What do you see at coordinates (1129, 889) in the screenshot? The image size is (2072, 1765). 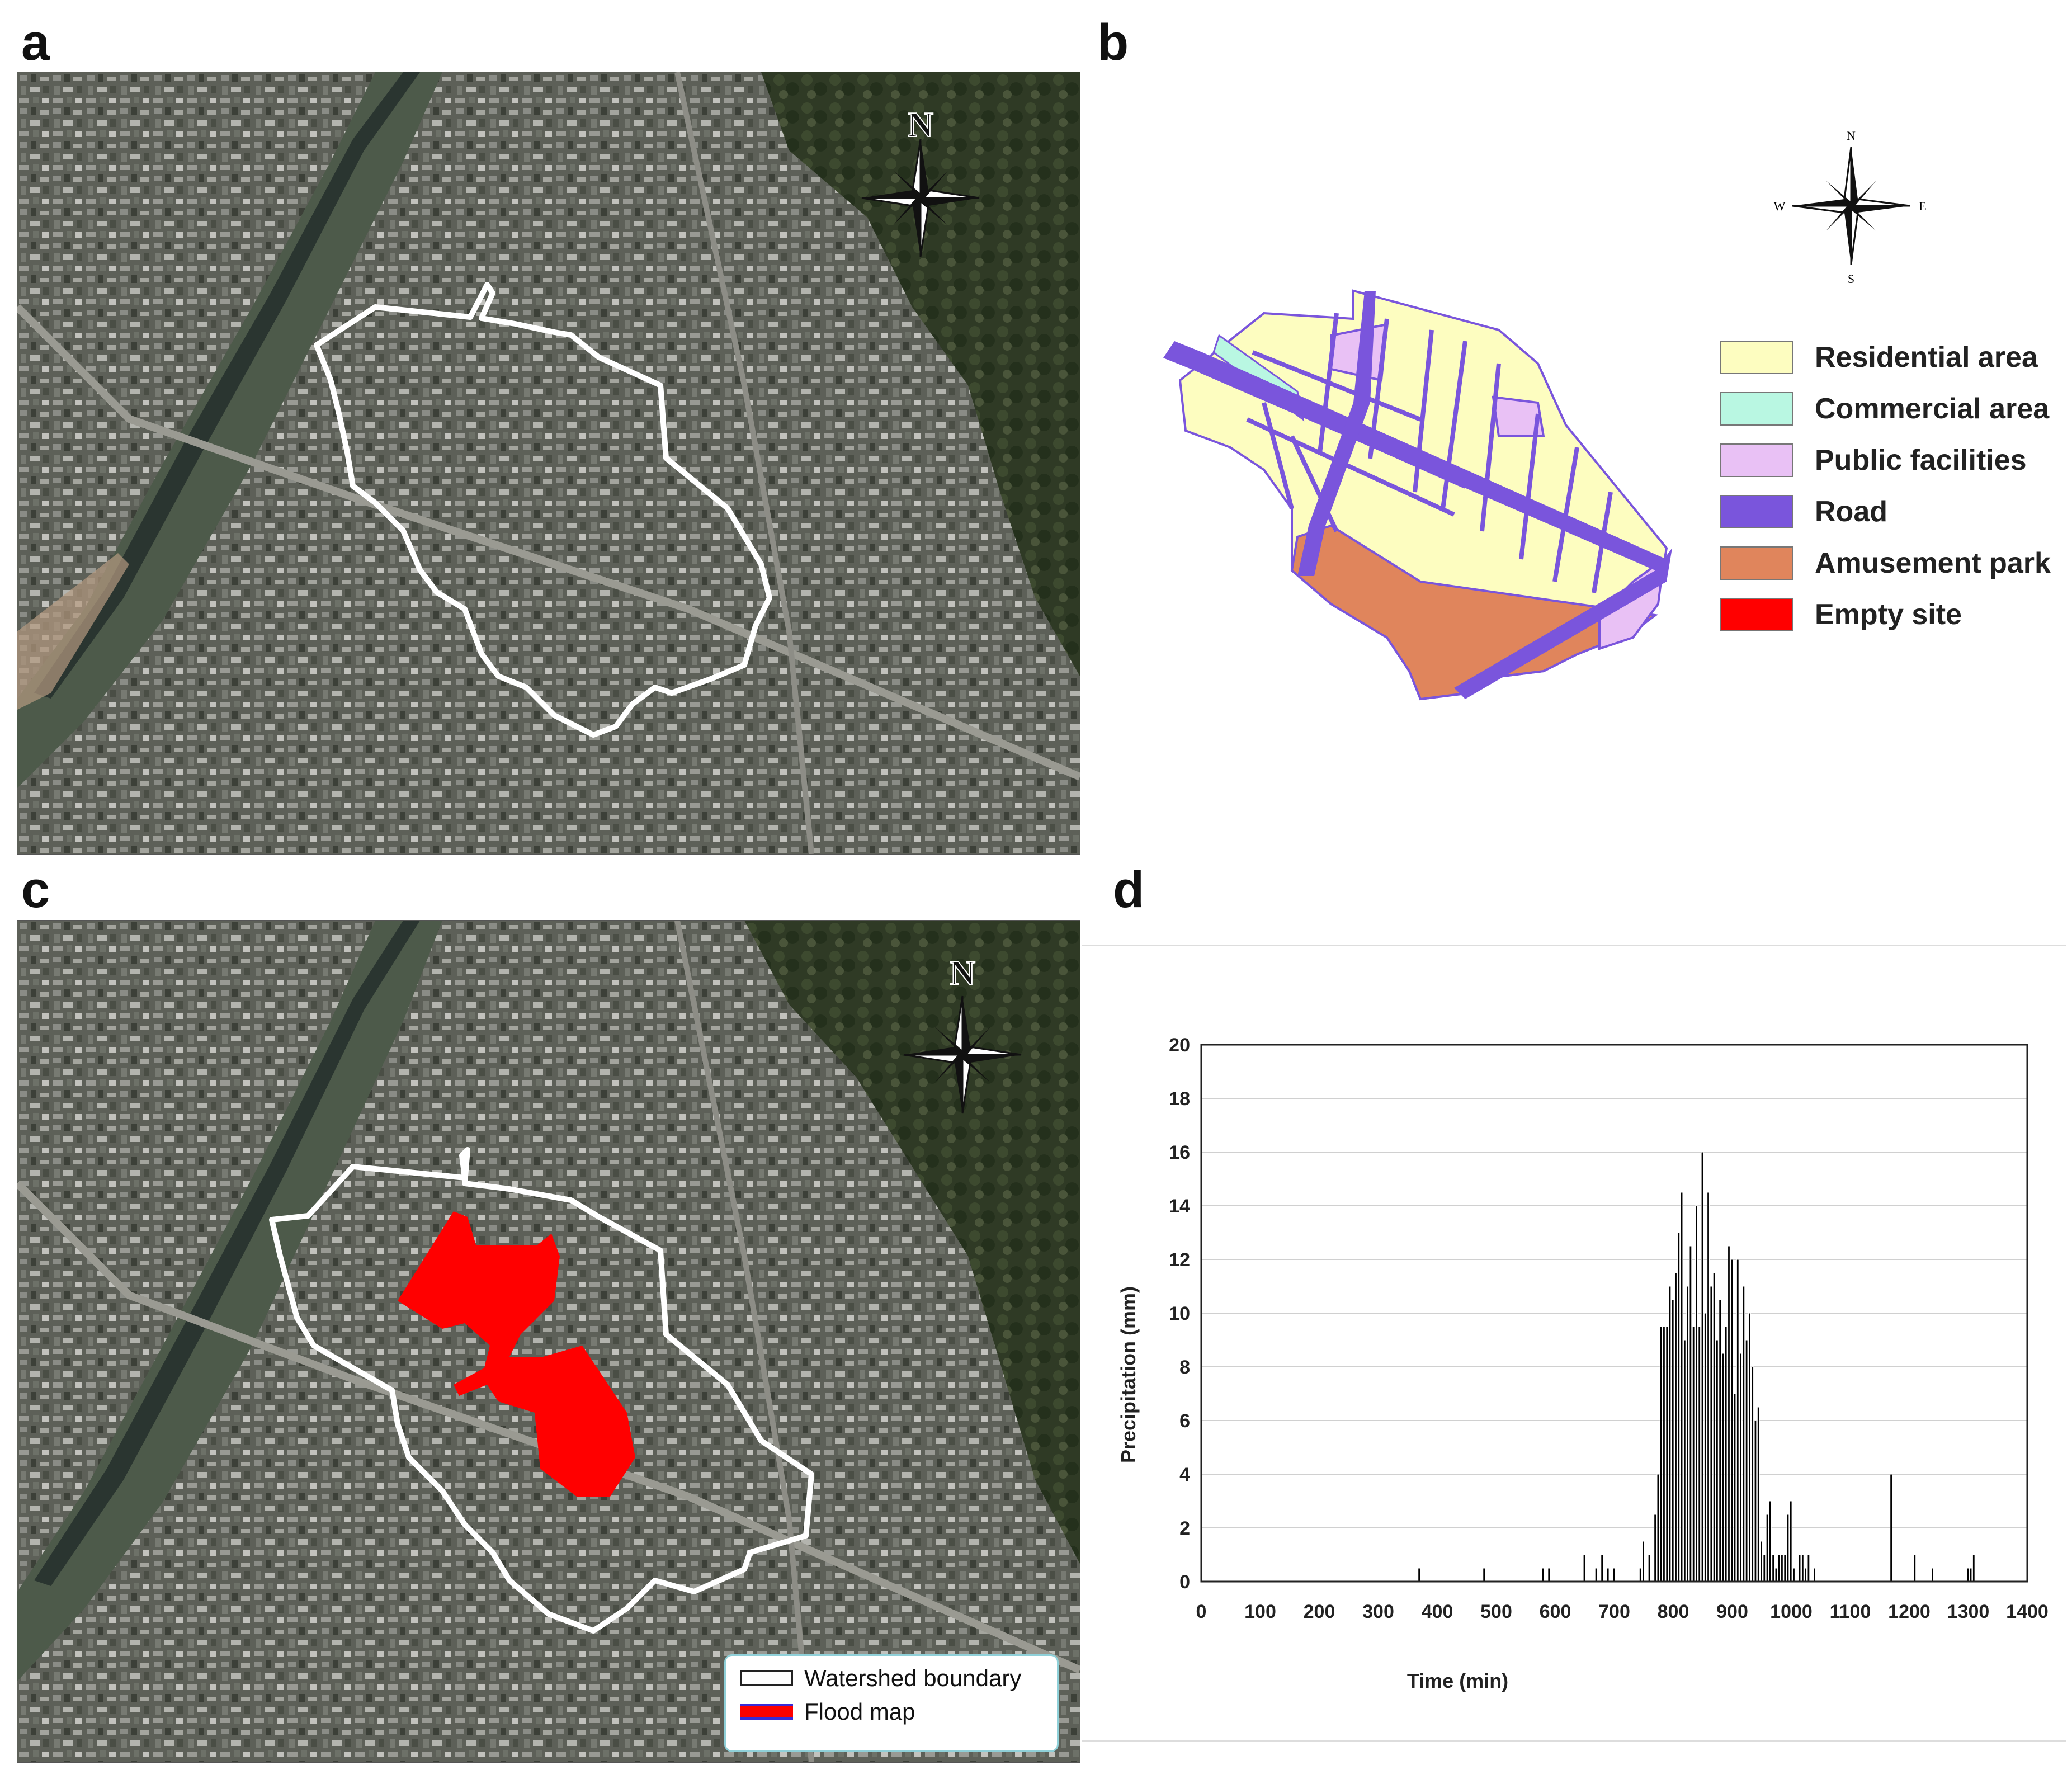 I see `panel-label-d: d` at bounding box center [1129, 889].